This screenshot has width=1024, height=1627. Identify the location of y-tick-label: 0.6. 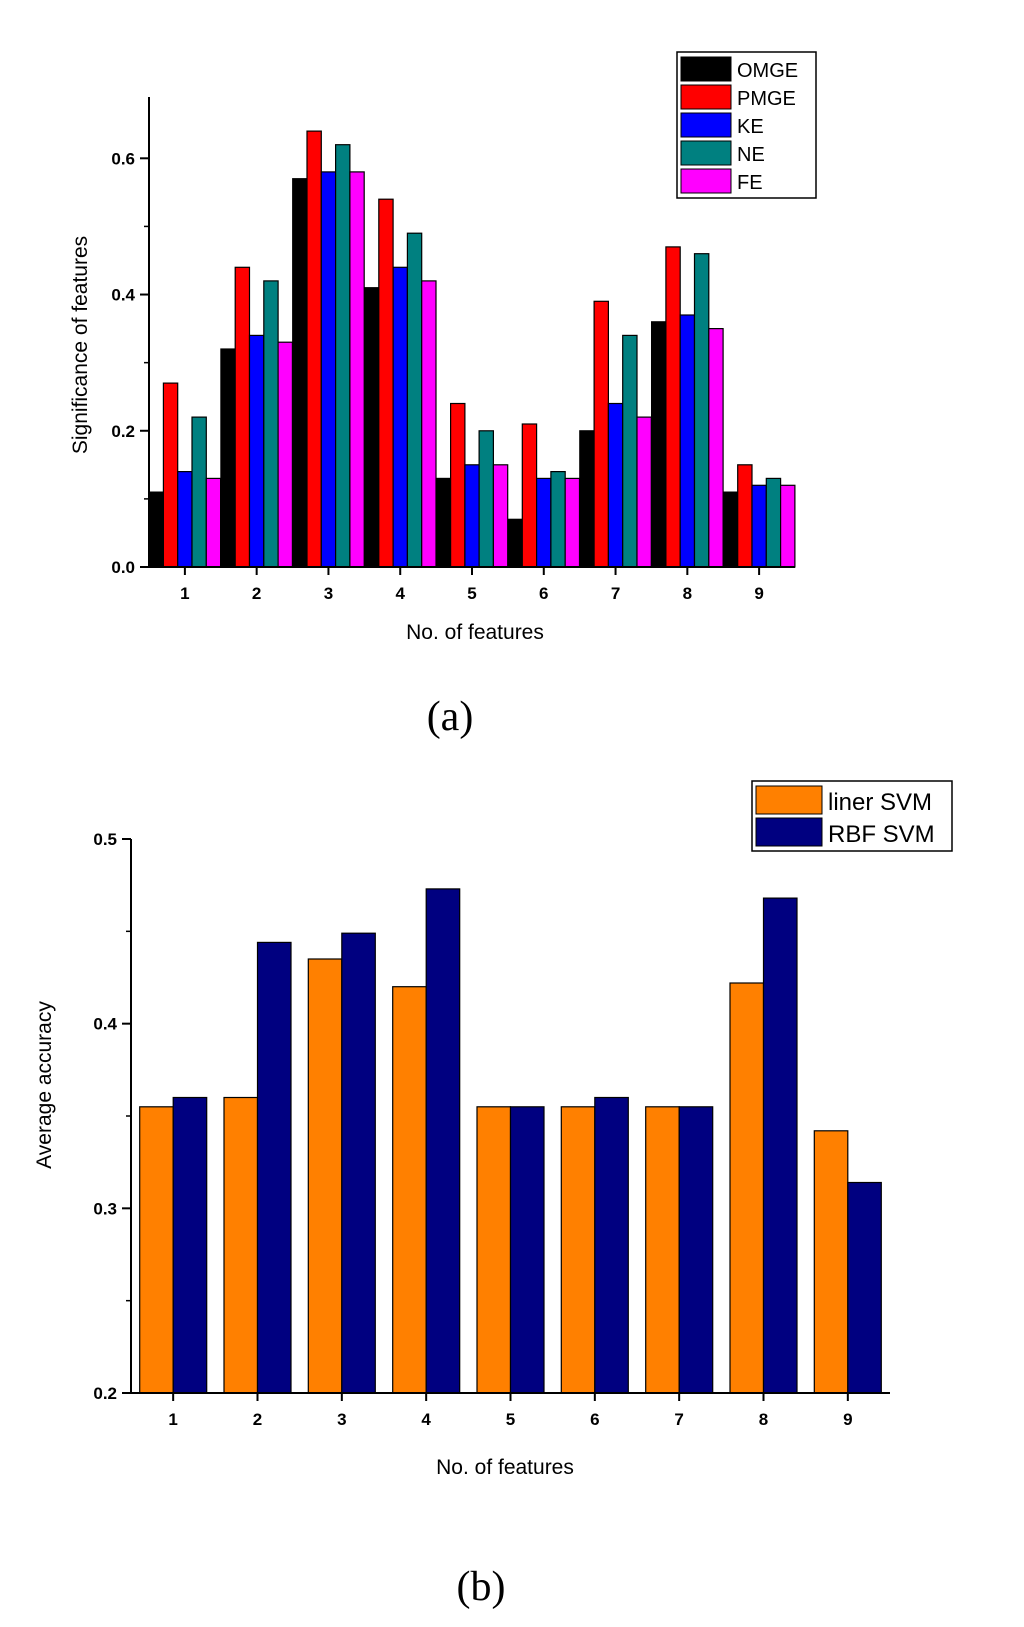
(123, 158).